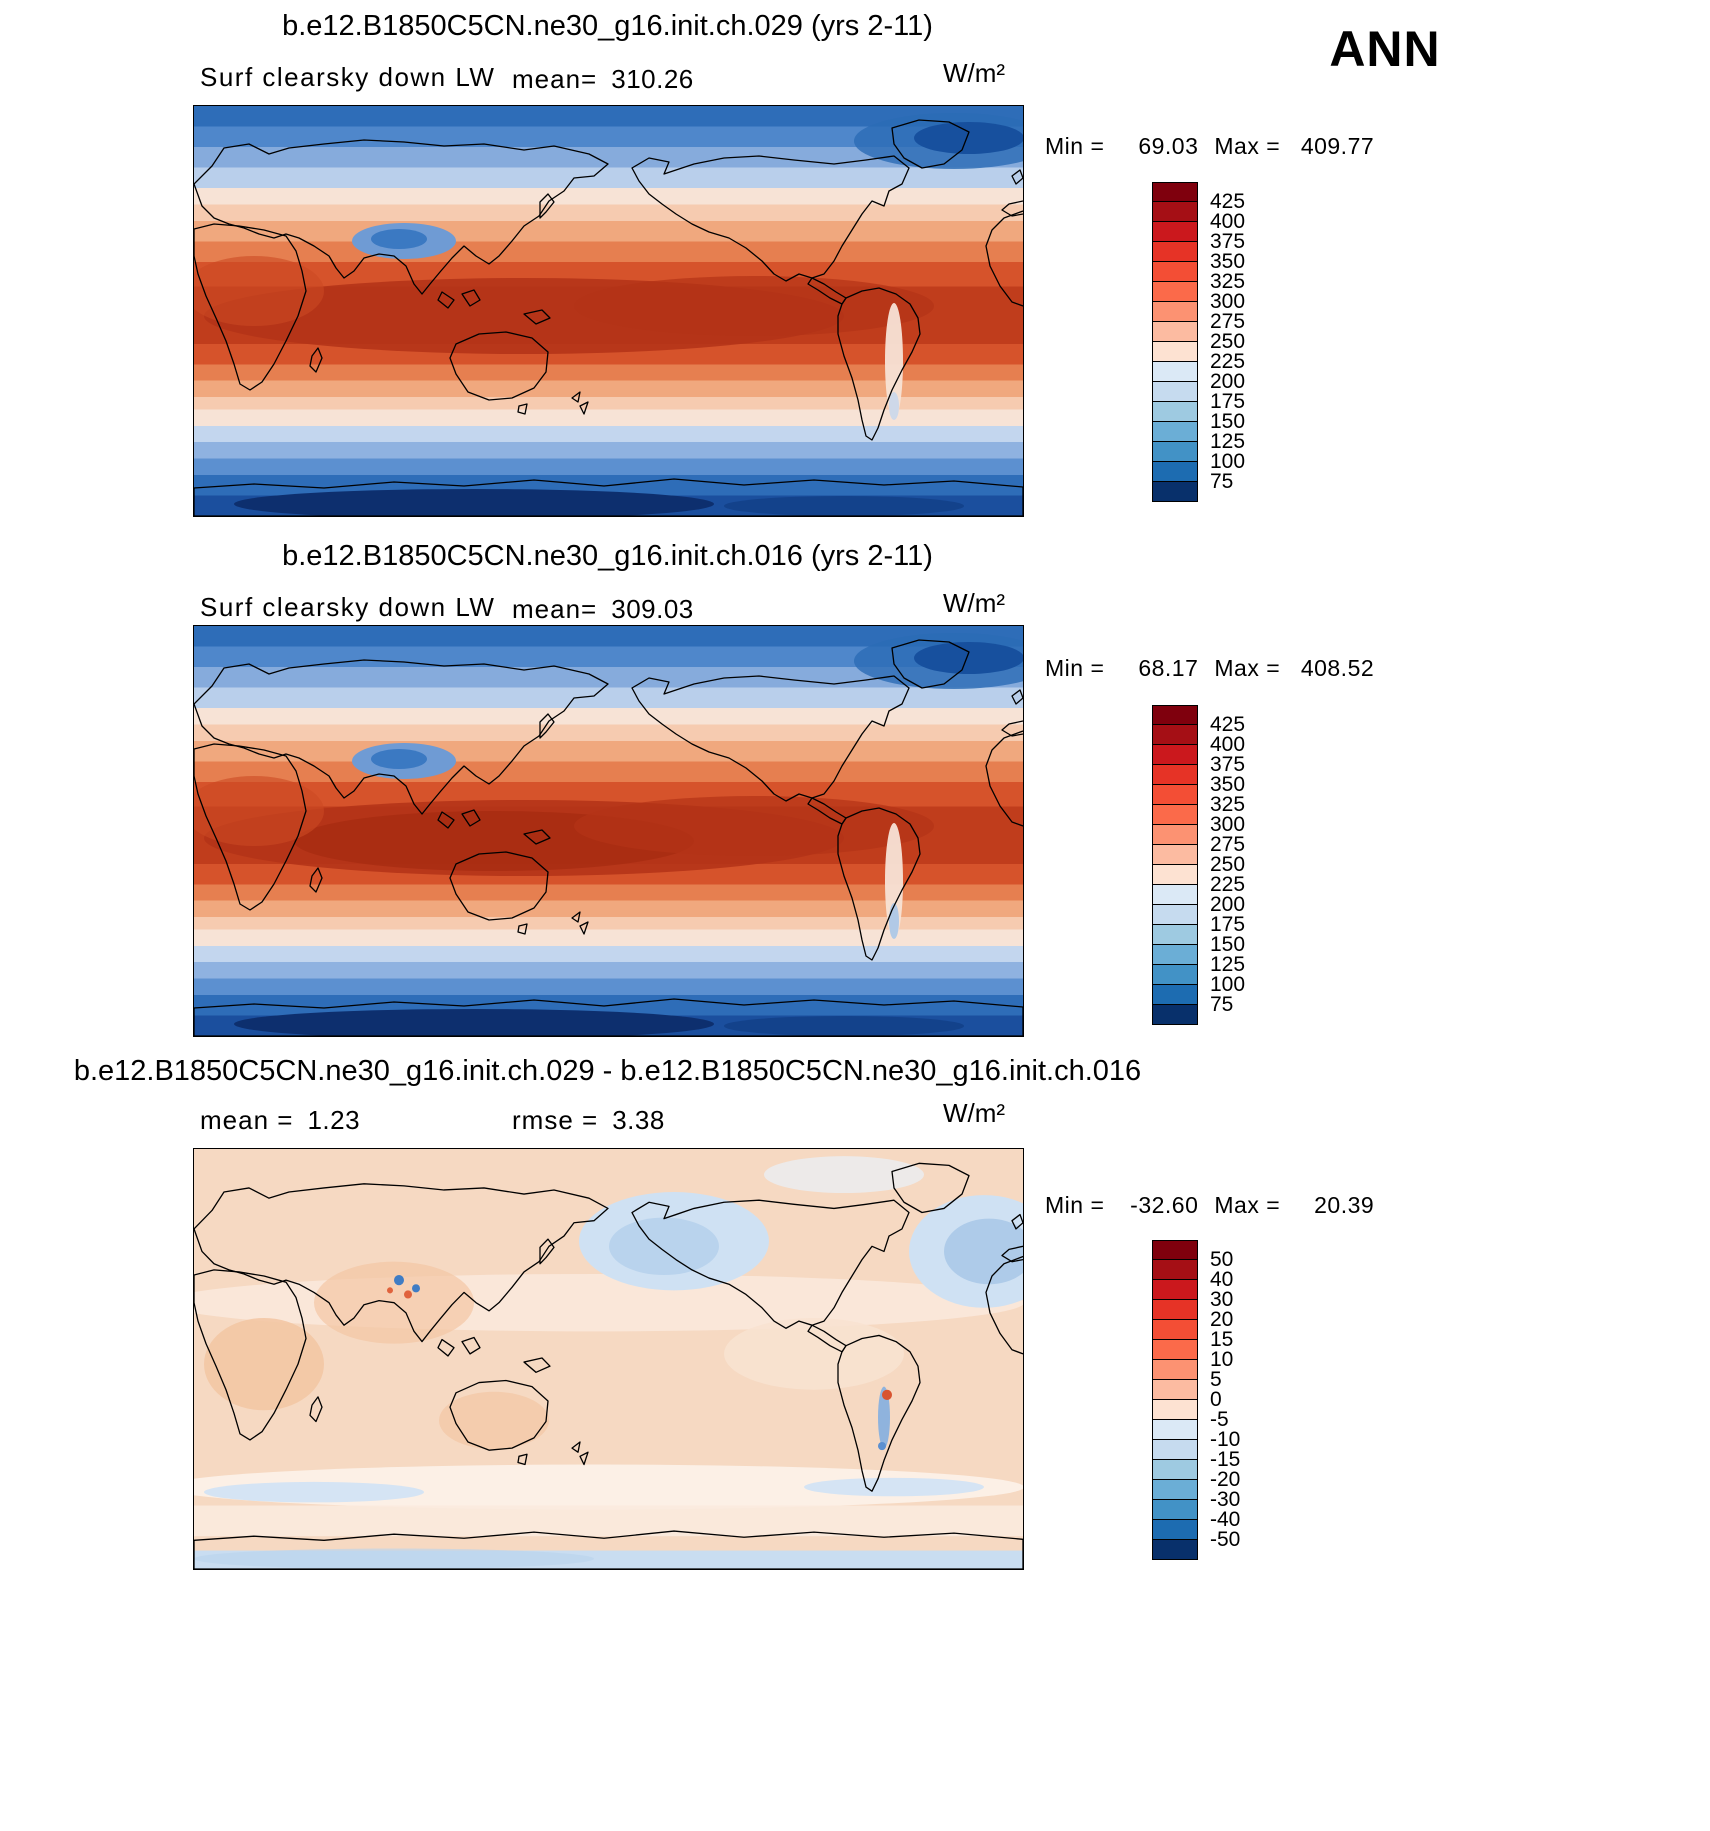 The width and height of the screenshot is (1710, 1831). What do you see at coordinates (1168, 668) in the screenshot?
I see `panel2-min-value: 68.17` at bounding box center [1168, 668].